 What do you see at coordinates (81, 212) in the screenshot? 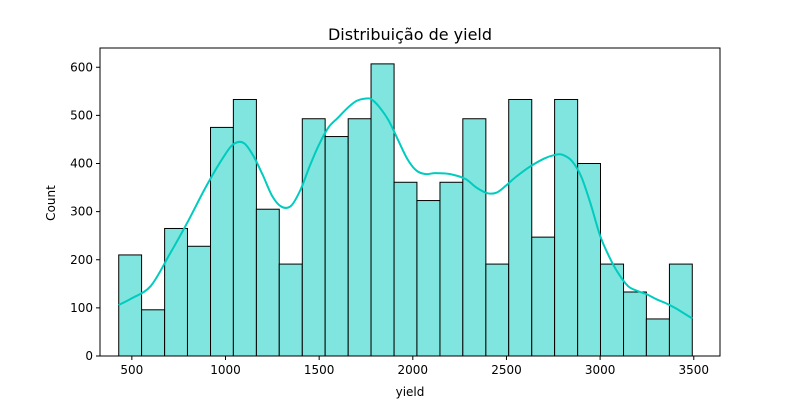
I see `y-tick-label: 300` at bounding box center [81, 212].